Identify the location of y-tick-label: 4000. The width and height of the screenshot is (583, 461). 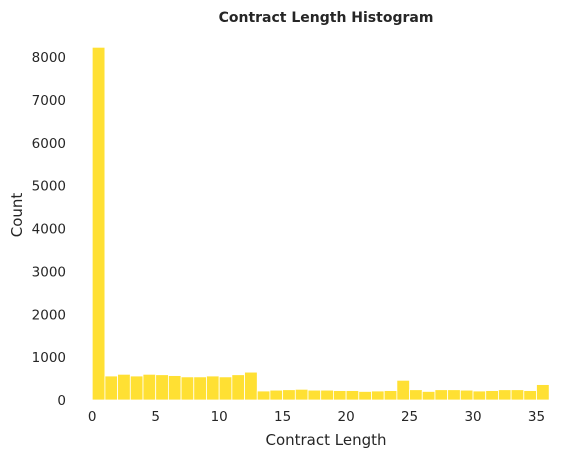
(49, 230).